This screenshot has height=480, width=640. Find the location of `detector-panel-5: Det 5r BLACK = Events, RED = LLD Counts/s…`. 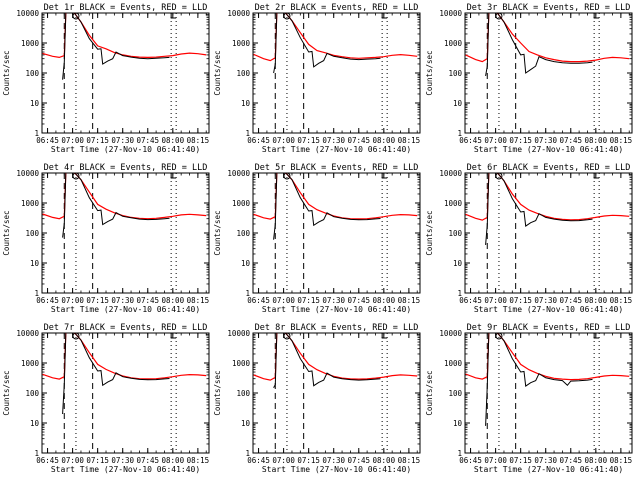

detector-panel-5: Det 5r BLACK = Events, RED = LLD Counts/s… is located at coordinates (317, 238).